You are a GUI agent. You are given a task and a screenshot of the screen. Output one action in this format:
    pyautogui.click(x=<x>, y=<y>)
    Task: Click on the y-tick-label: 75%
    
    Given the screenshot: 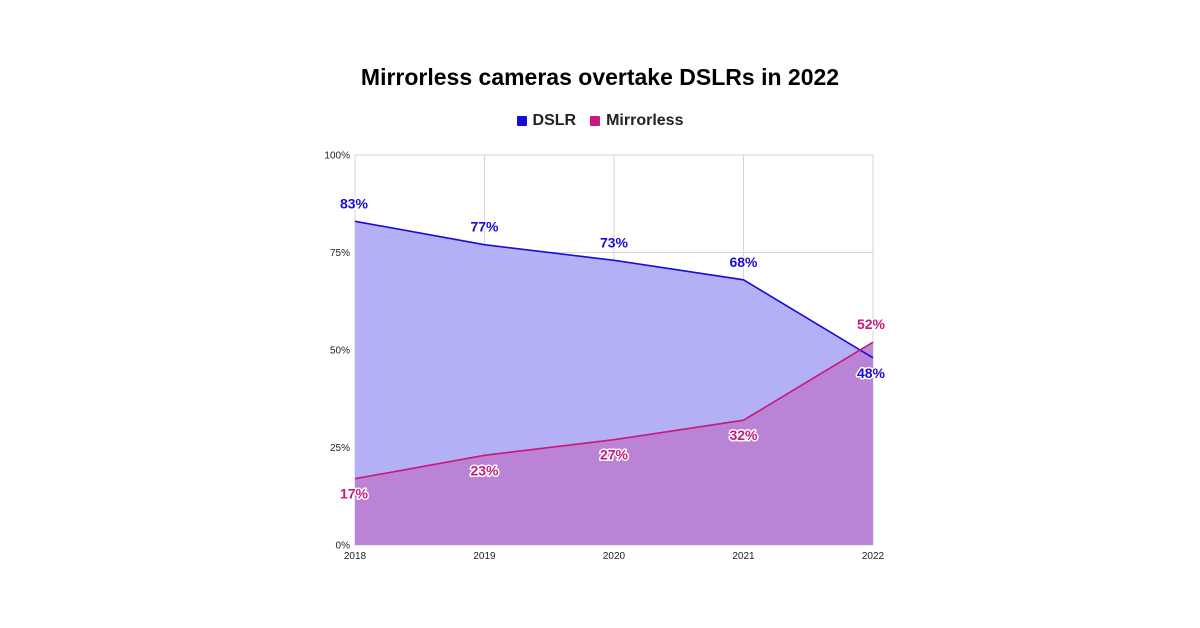 What is the action you would take?
    pyautogui.click(x=340, y=253)
    